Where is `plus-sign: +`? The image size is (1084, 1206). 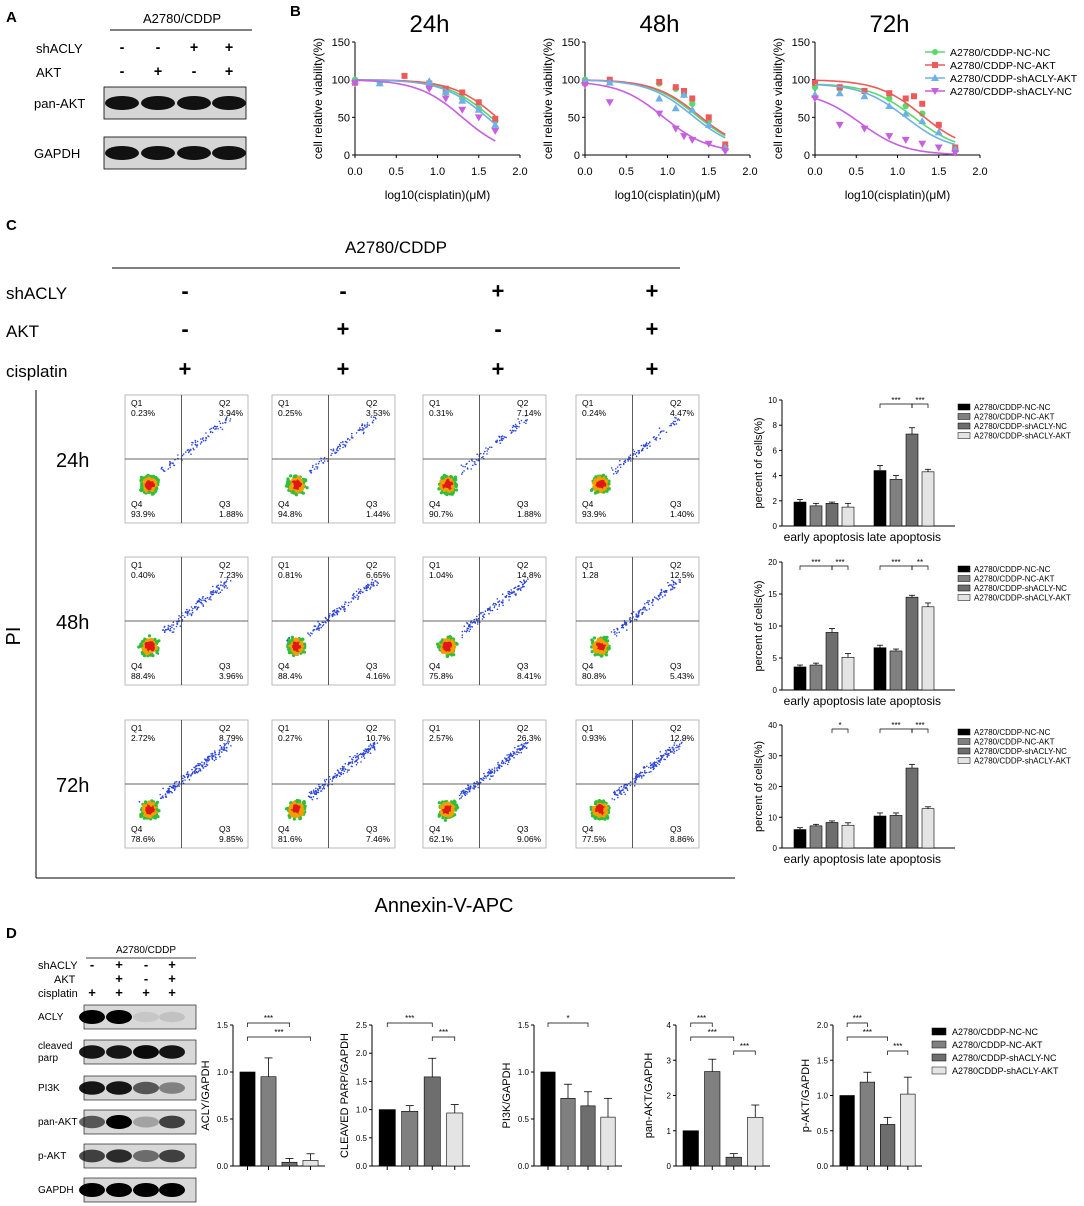
plus-sign: + is located at coordinates (343, 368).